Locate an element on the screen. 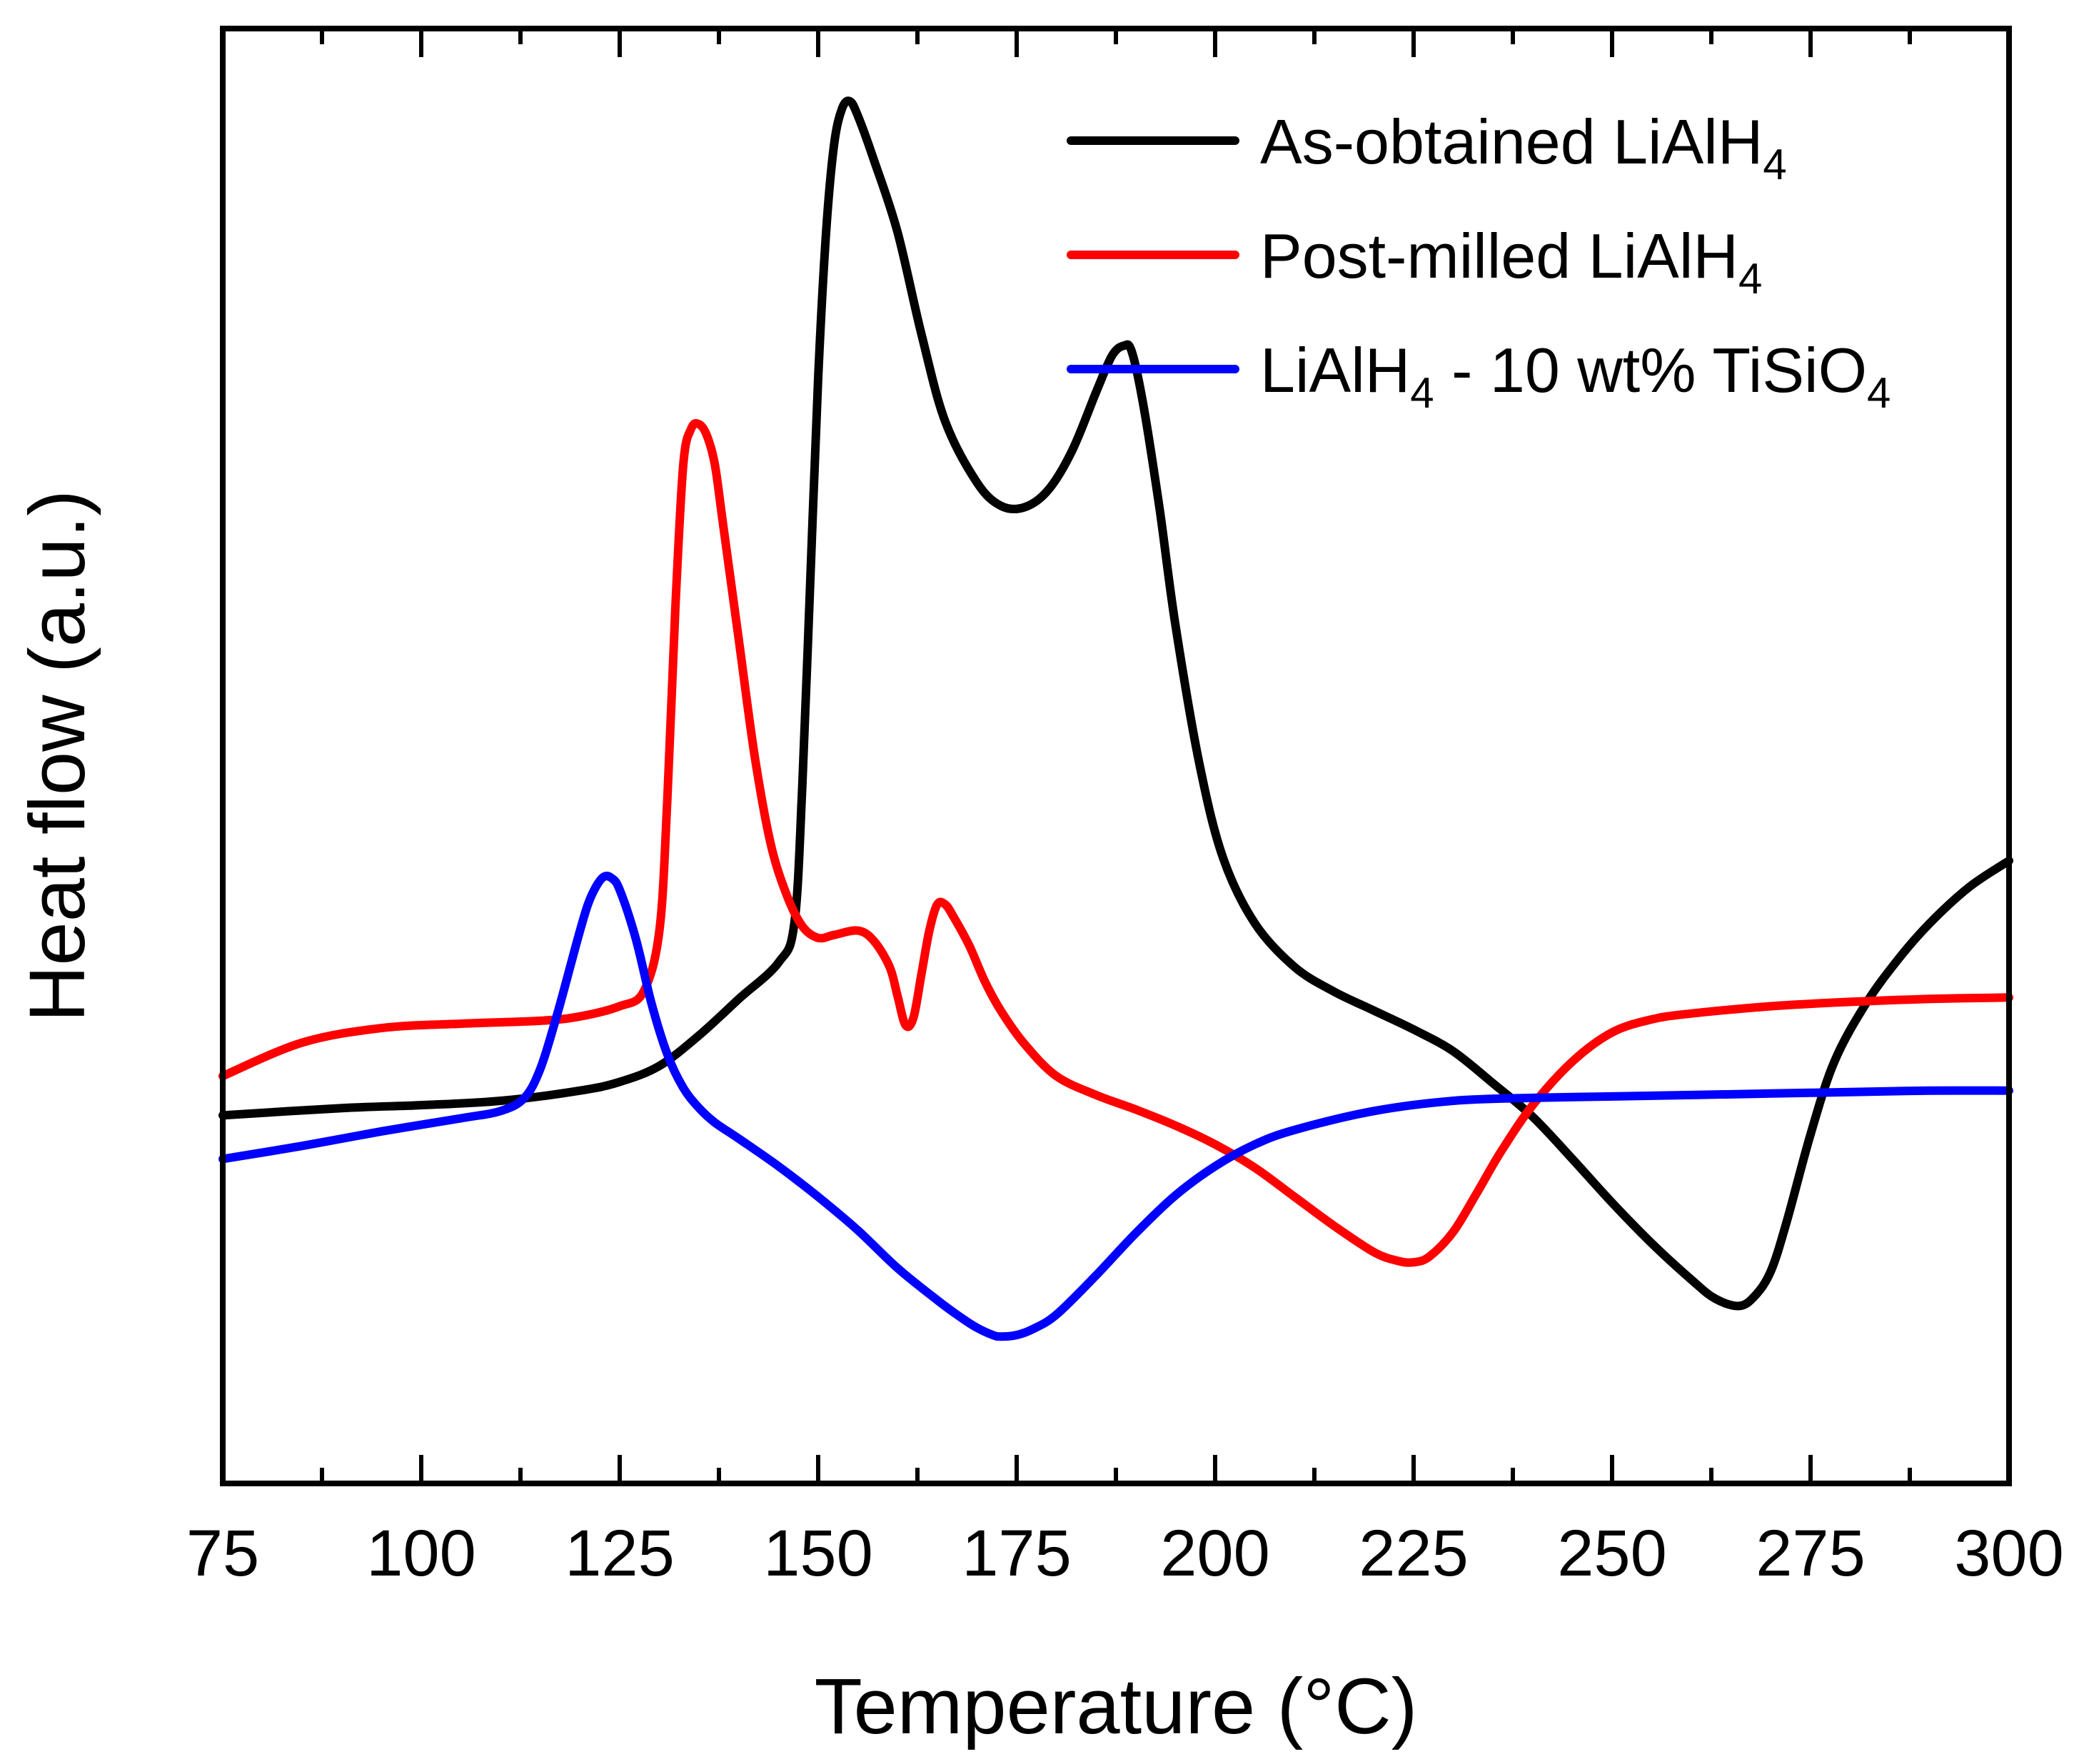 The width and height of the screenshot is (2089, 1764). x-tick-label: 300 is located at coordinates (2009, 1553).